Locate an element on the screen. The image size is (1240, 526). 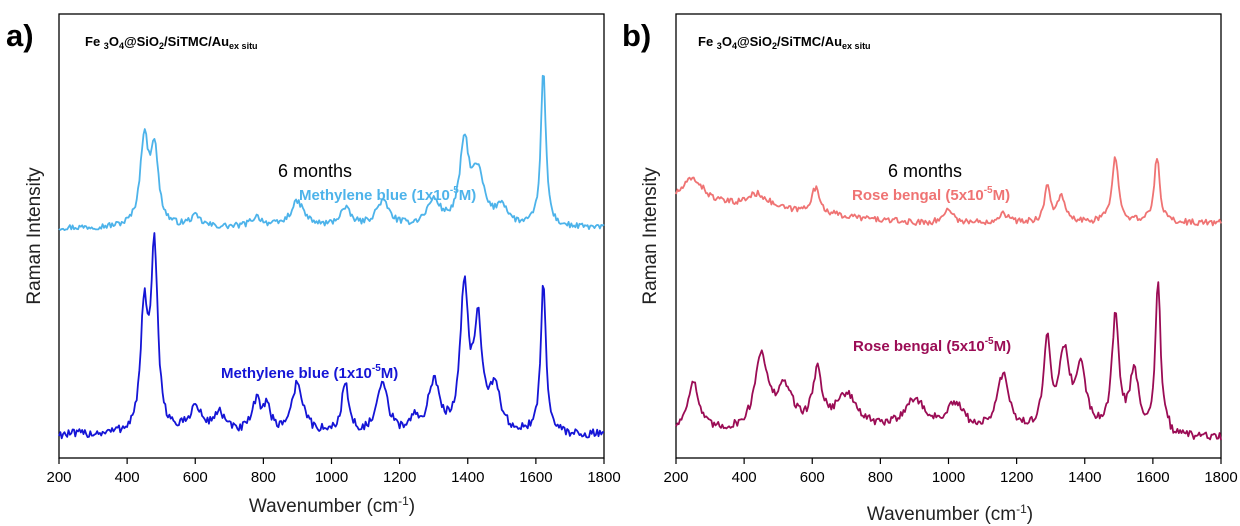
panel-a-x-tick-label: 1600 is located at coordinates (535, 477).